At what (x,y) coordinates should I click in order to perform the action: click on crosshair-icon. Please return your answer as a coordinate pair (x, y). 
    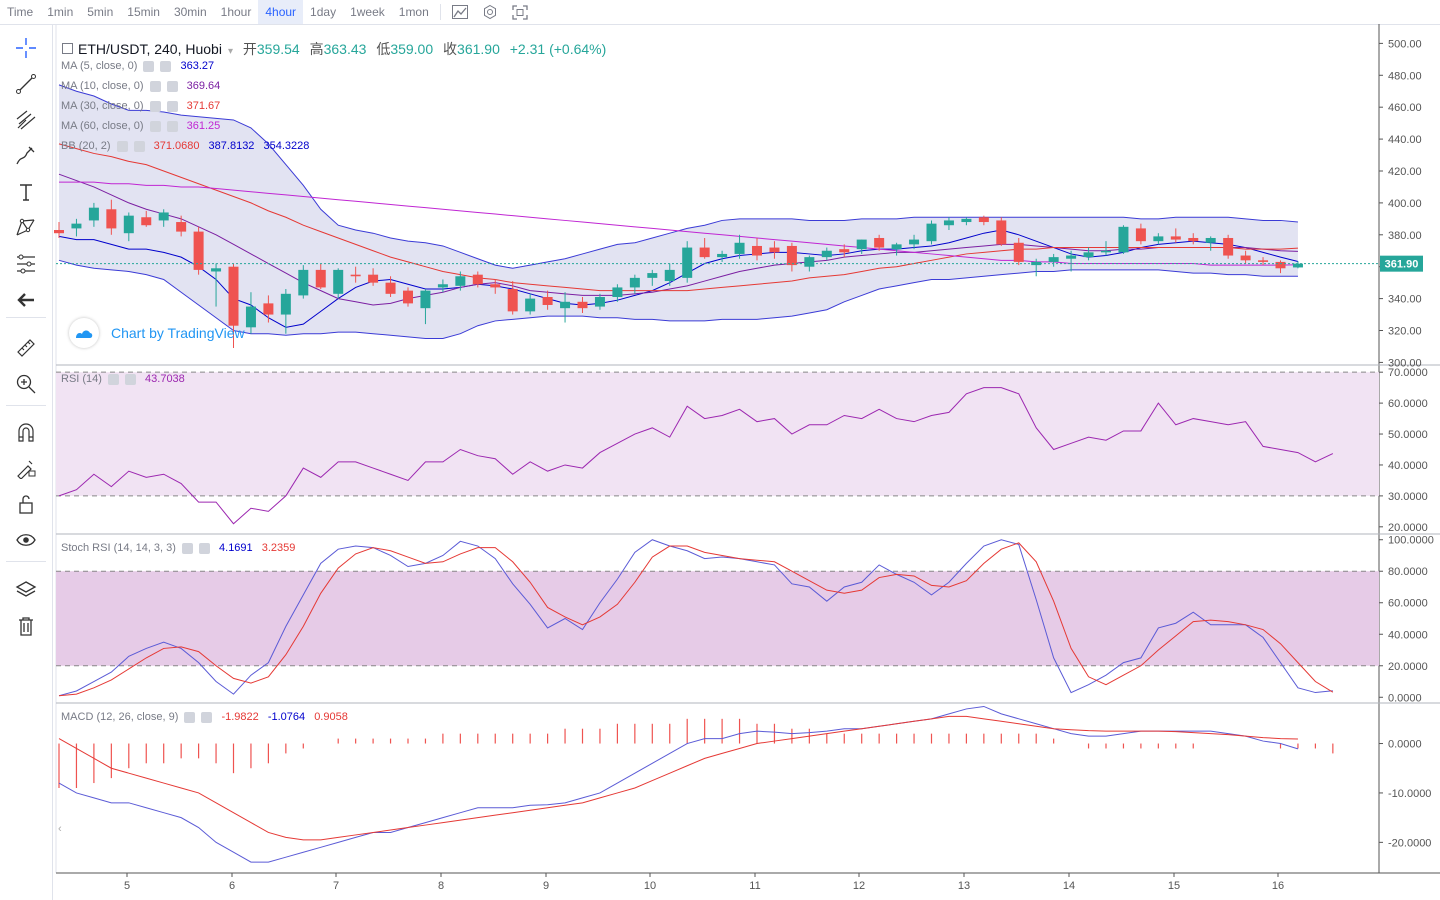
    Looking at the image, I should click on (26, 48).